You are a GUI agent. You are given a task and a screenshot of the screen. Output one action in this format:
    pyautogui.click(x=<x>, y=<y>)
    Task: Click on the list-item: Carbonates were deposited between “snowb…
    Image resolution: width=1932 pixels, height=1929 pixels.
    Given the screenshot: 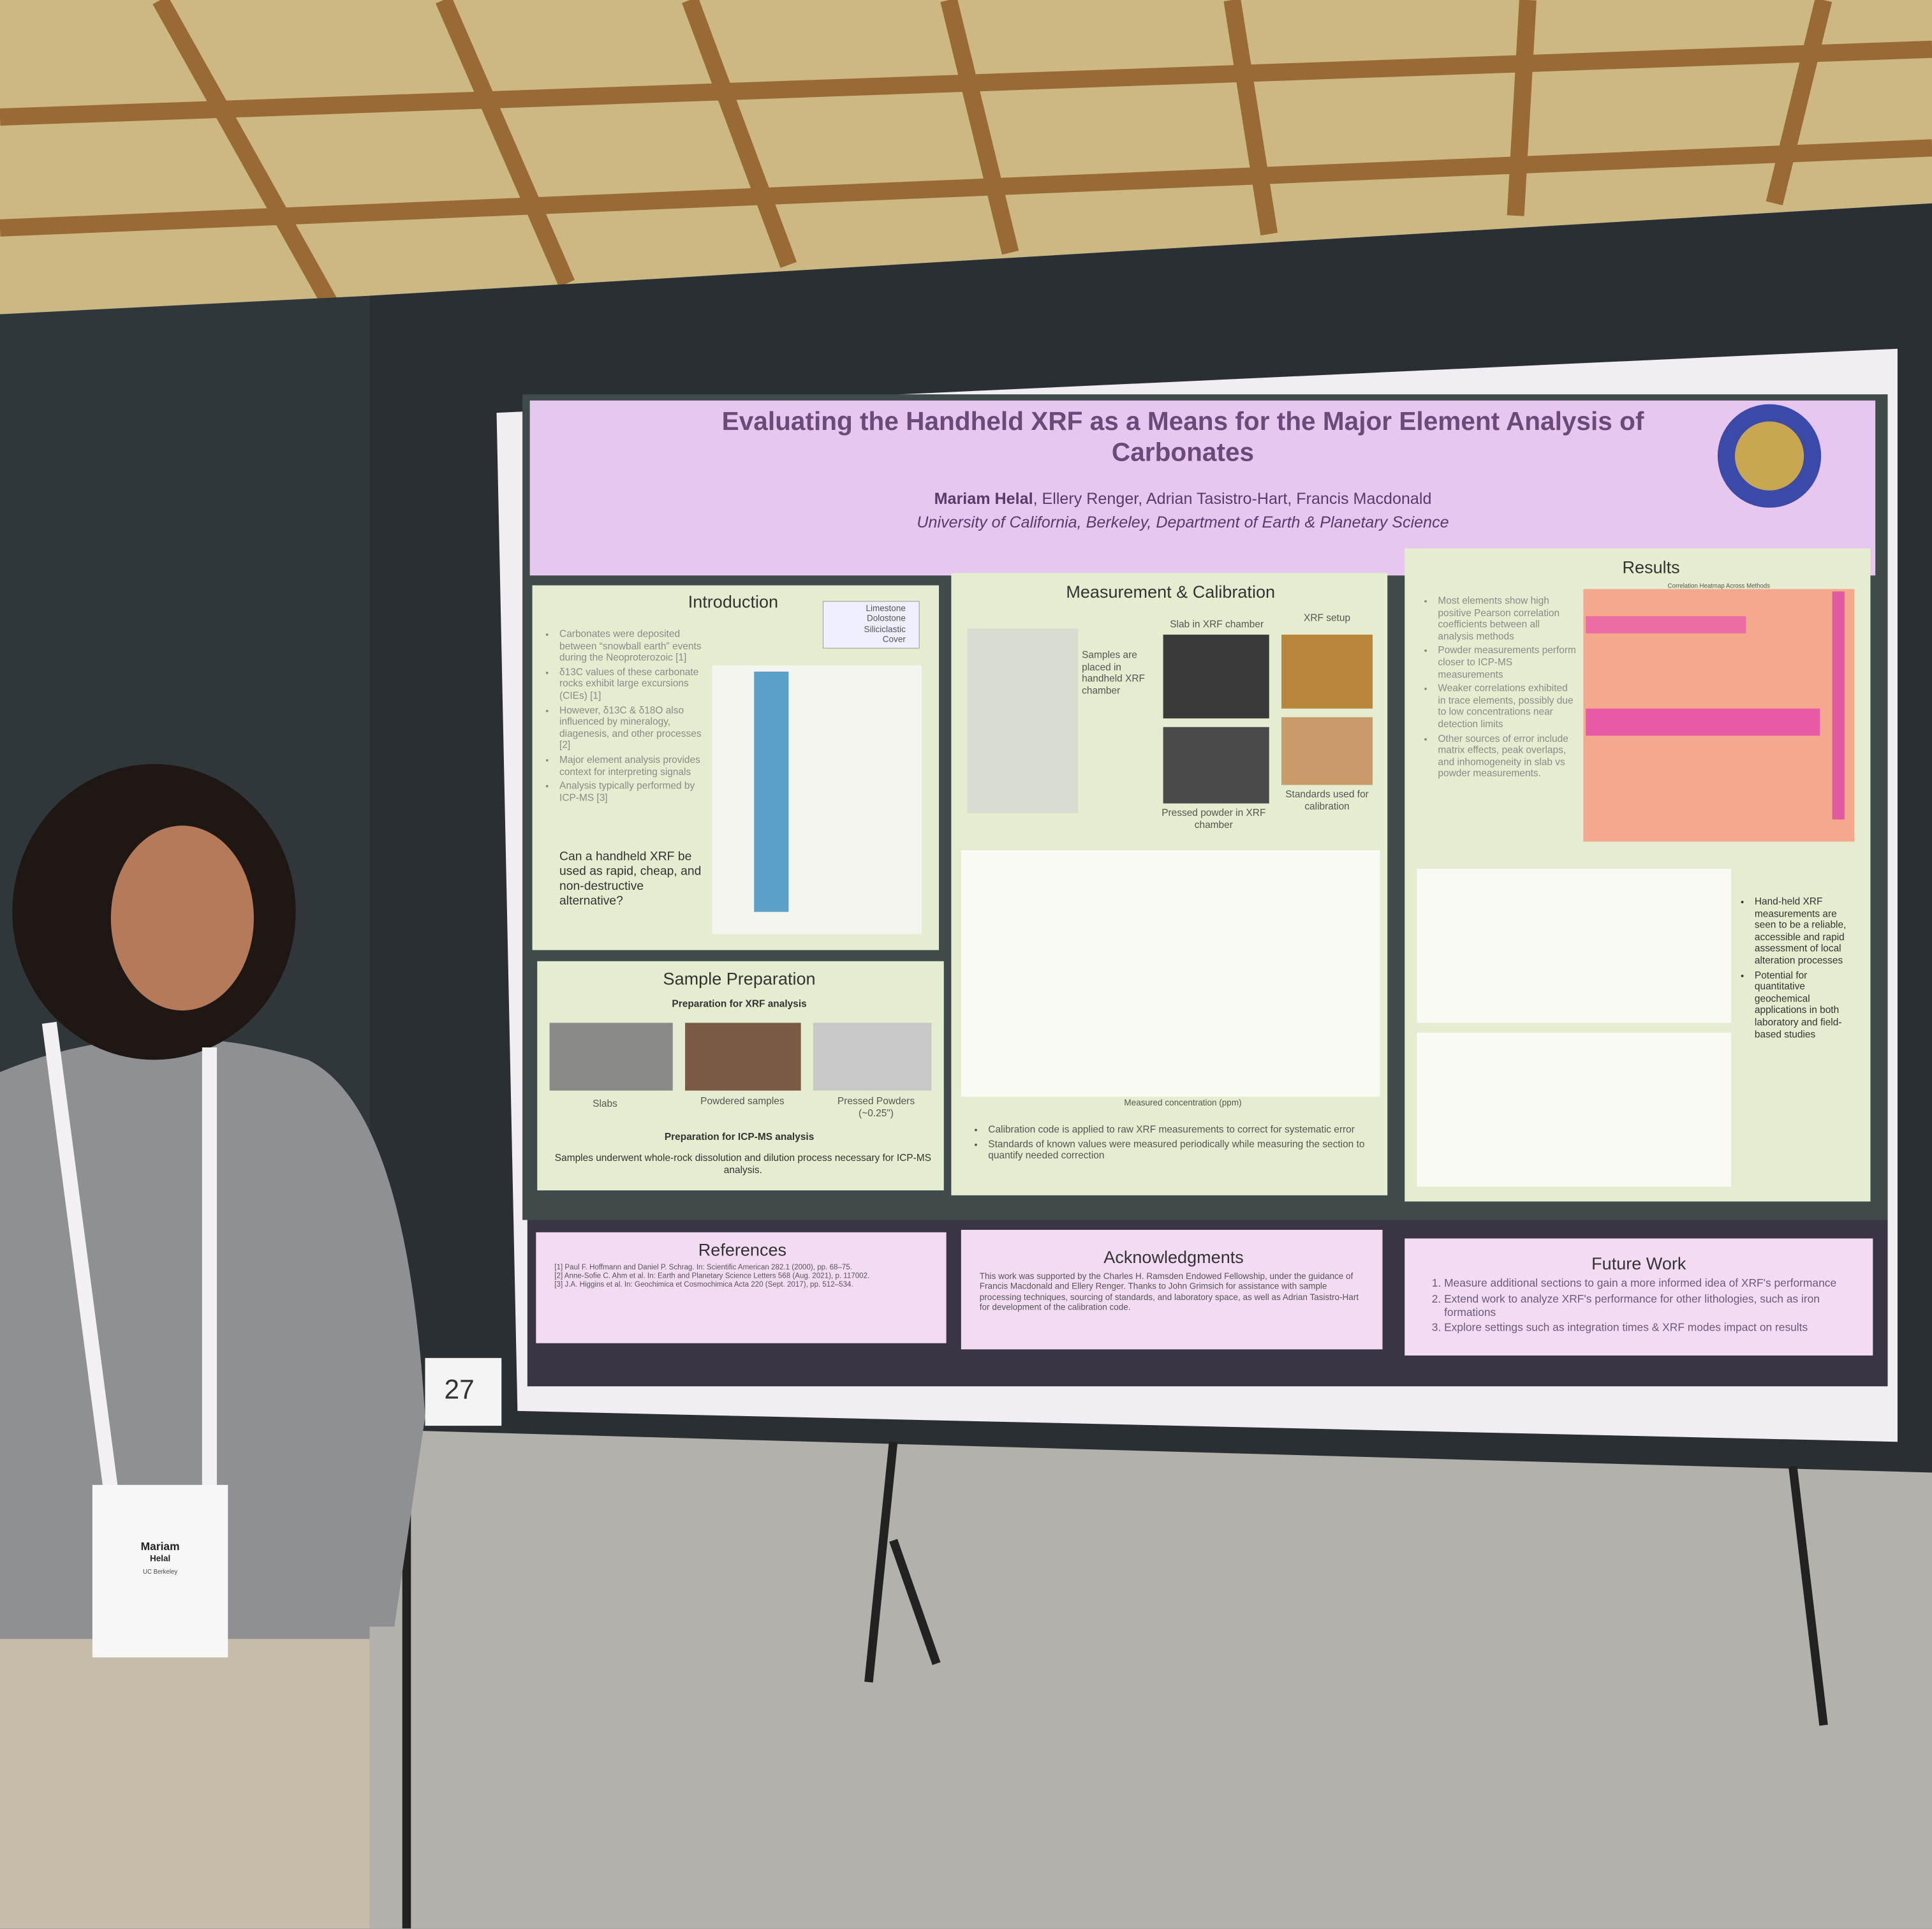 What is the action you would take?
    pyautogui.click(x=633, y=646)
    